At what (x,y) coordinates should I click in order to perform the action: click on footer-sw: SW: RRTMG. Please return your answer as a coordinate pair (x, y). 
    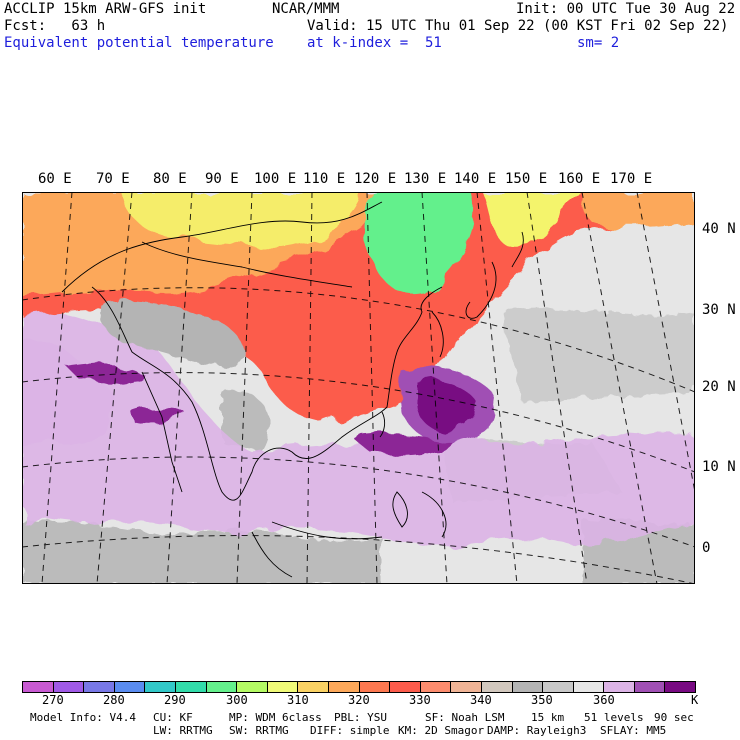
    Looking at the image, I should click on (259, 730).